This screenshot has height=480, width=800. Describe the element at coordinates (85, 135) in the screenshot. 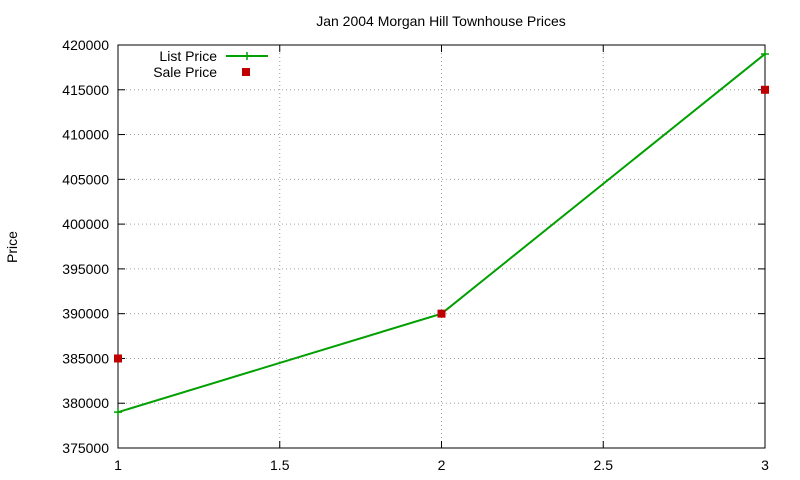

I see `y-tick-label: 410000` at that location.